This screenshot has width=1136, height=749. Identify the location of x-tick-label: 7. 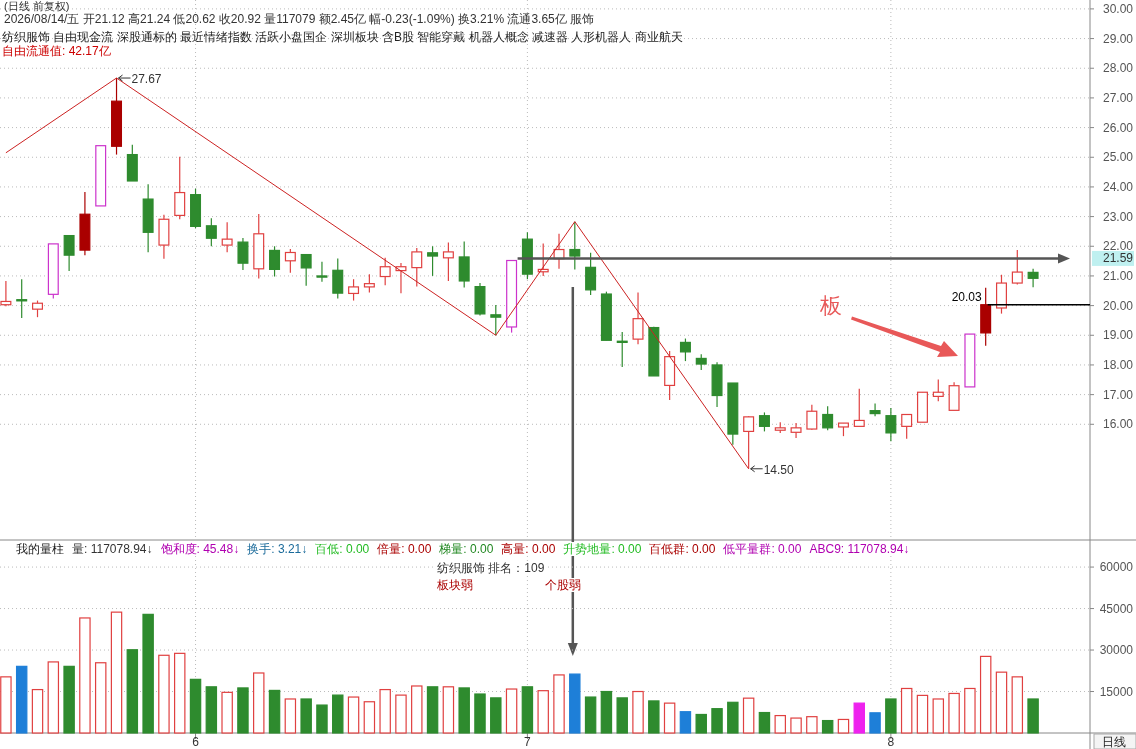
(528, 742).